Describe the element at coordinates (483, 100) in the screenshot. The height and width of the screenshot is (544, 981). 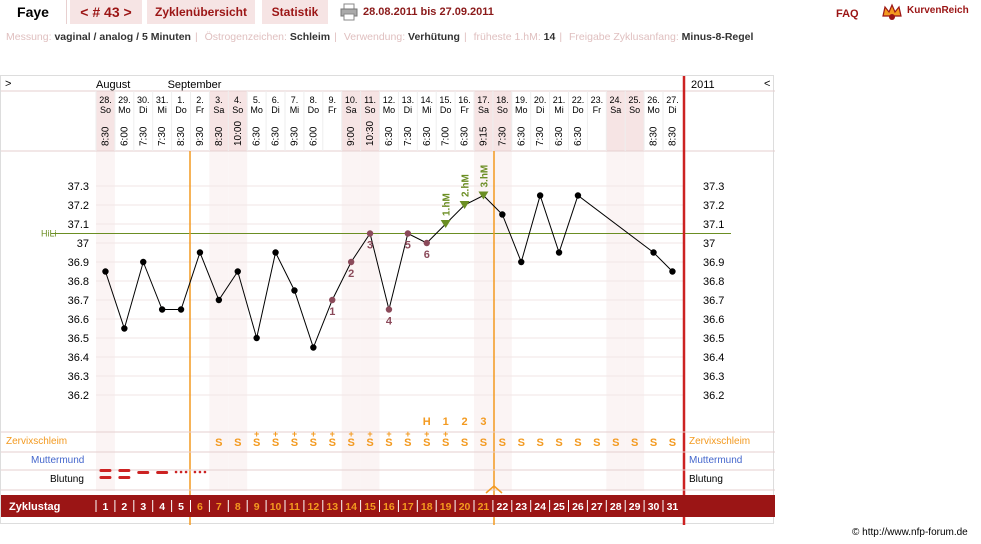
I see `day-date: 17.` at that location.